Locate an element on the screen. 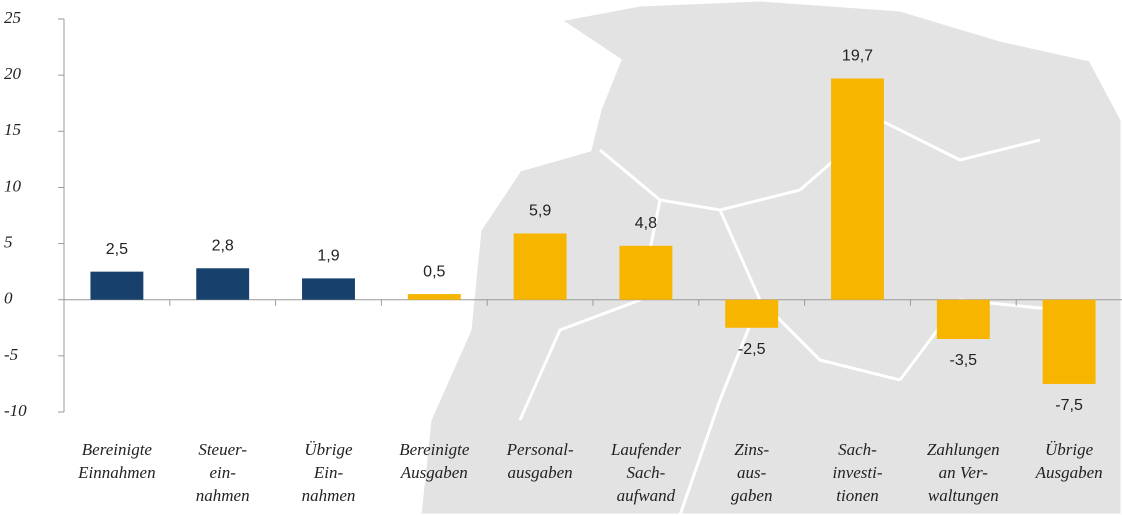 The image size is (1122, 515). value-label: 19,7 is located at coordinates (857, 56).